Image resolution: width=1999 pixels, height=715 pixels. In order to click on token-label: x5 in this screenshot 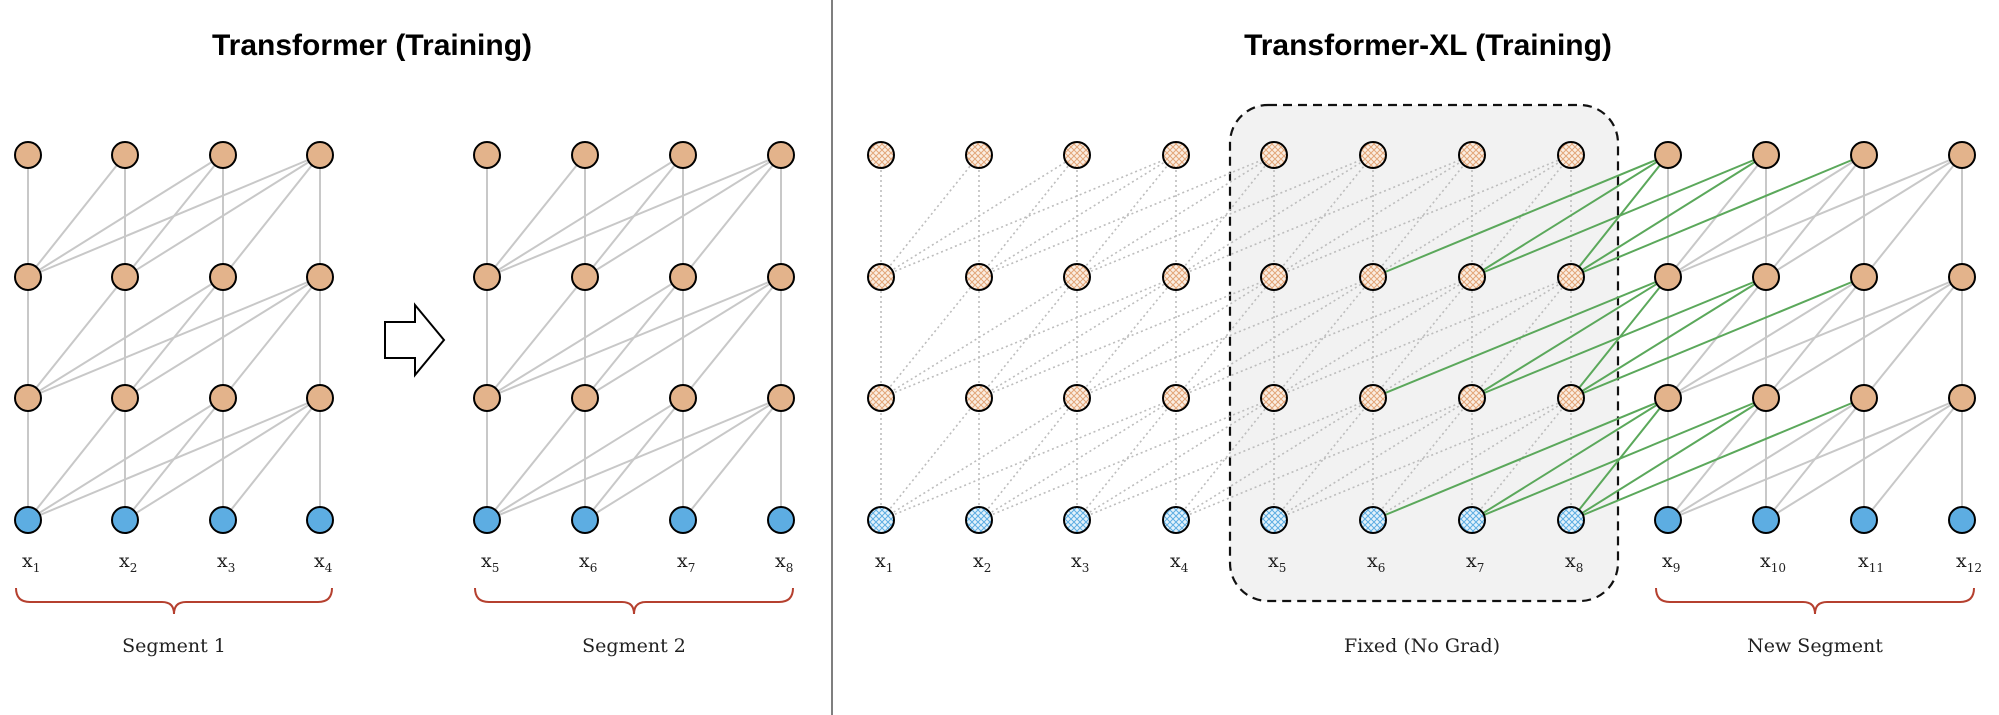, I will do `click(1277, 562)`.